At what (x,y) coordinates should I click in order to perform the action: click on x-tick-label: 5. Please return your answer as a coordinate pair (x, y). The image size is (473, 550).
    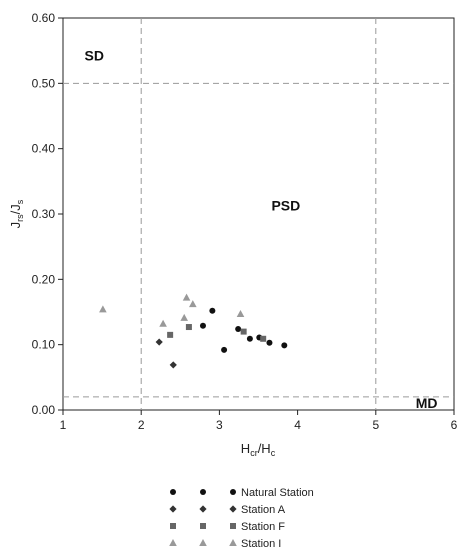
    Looking at the image, I should click on (375, 425).